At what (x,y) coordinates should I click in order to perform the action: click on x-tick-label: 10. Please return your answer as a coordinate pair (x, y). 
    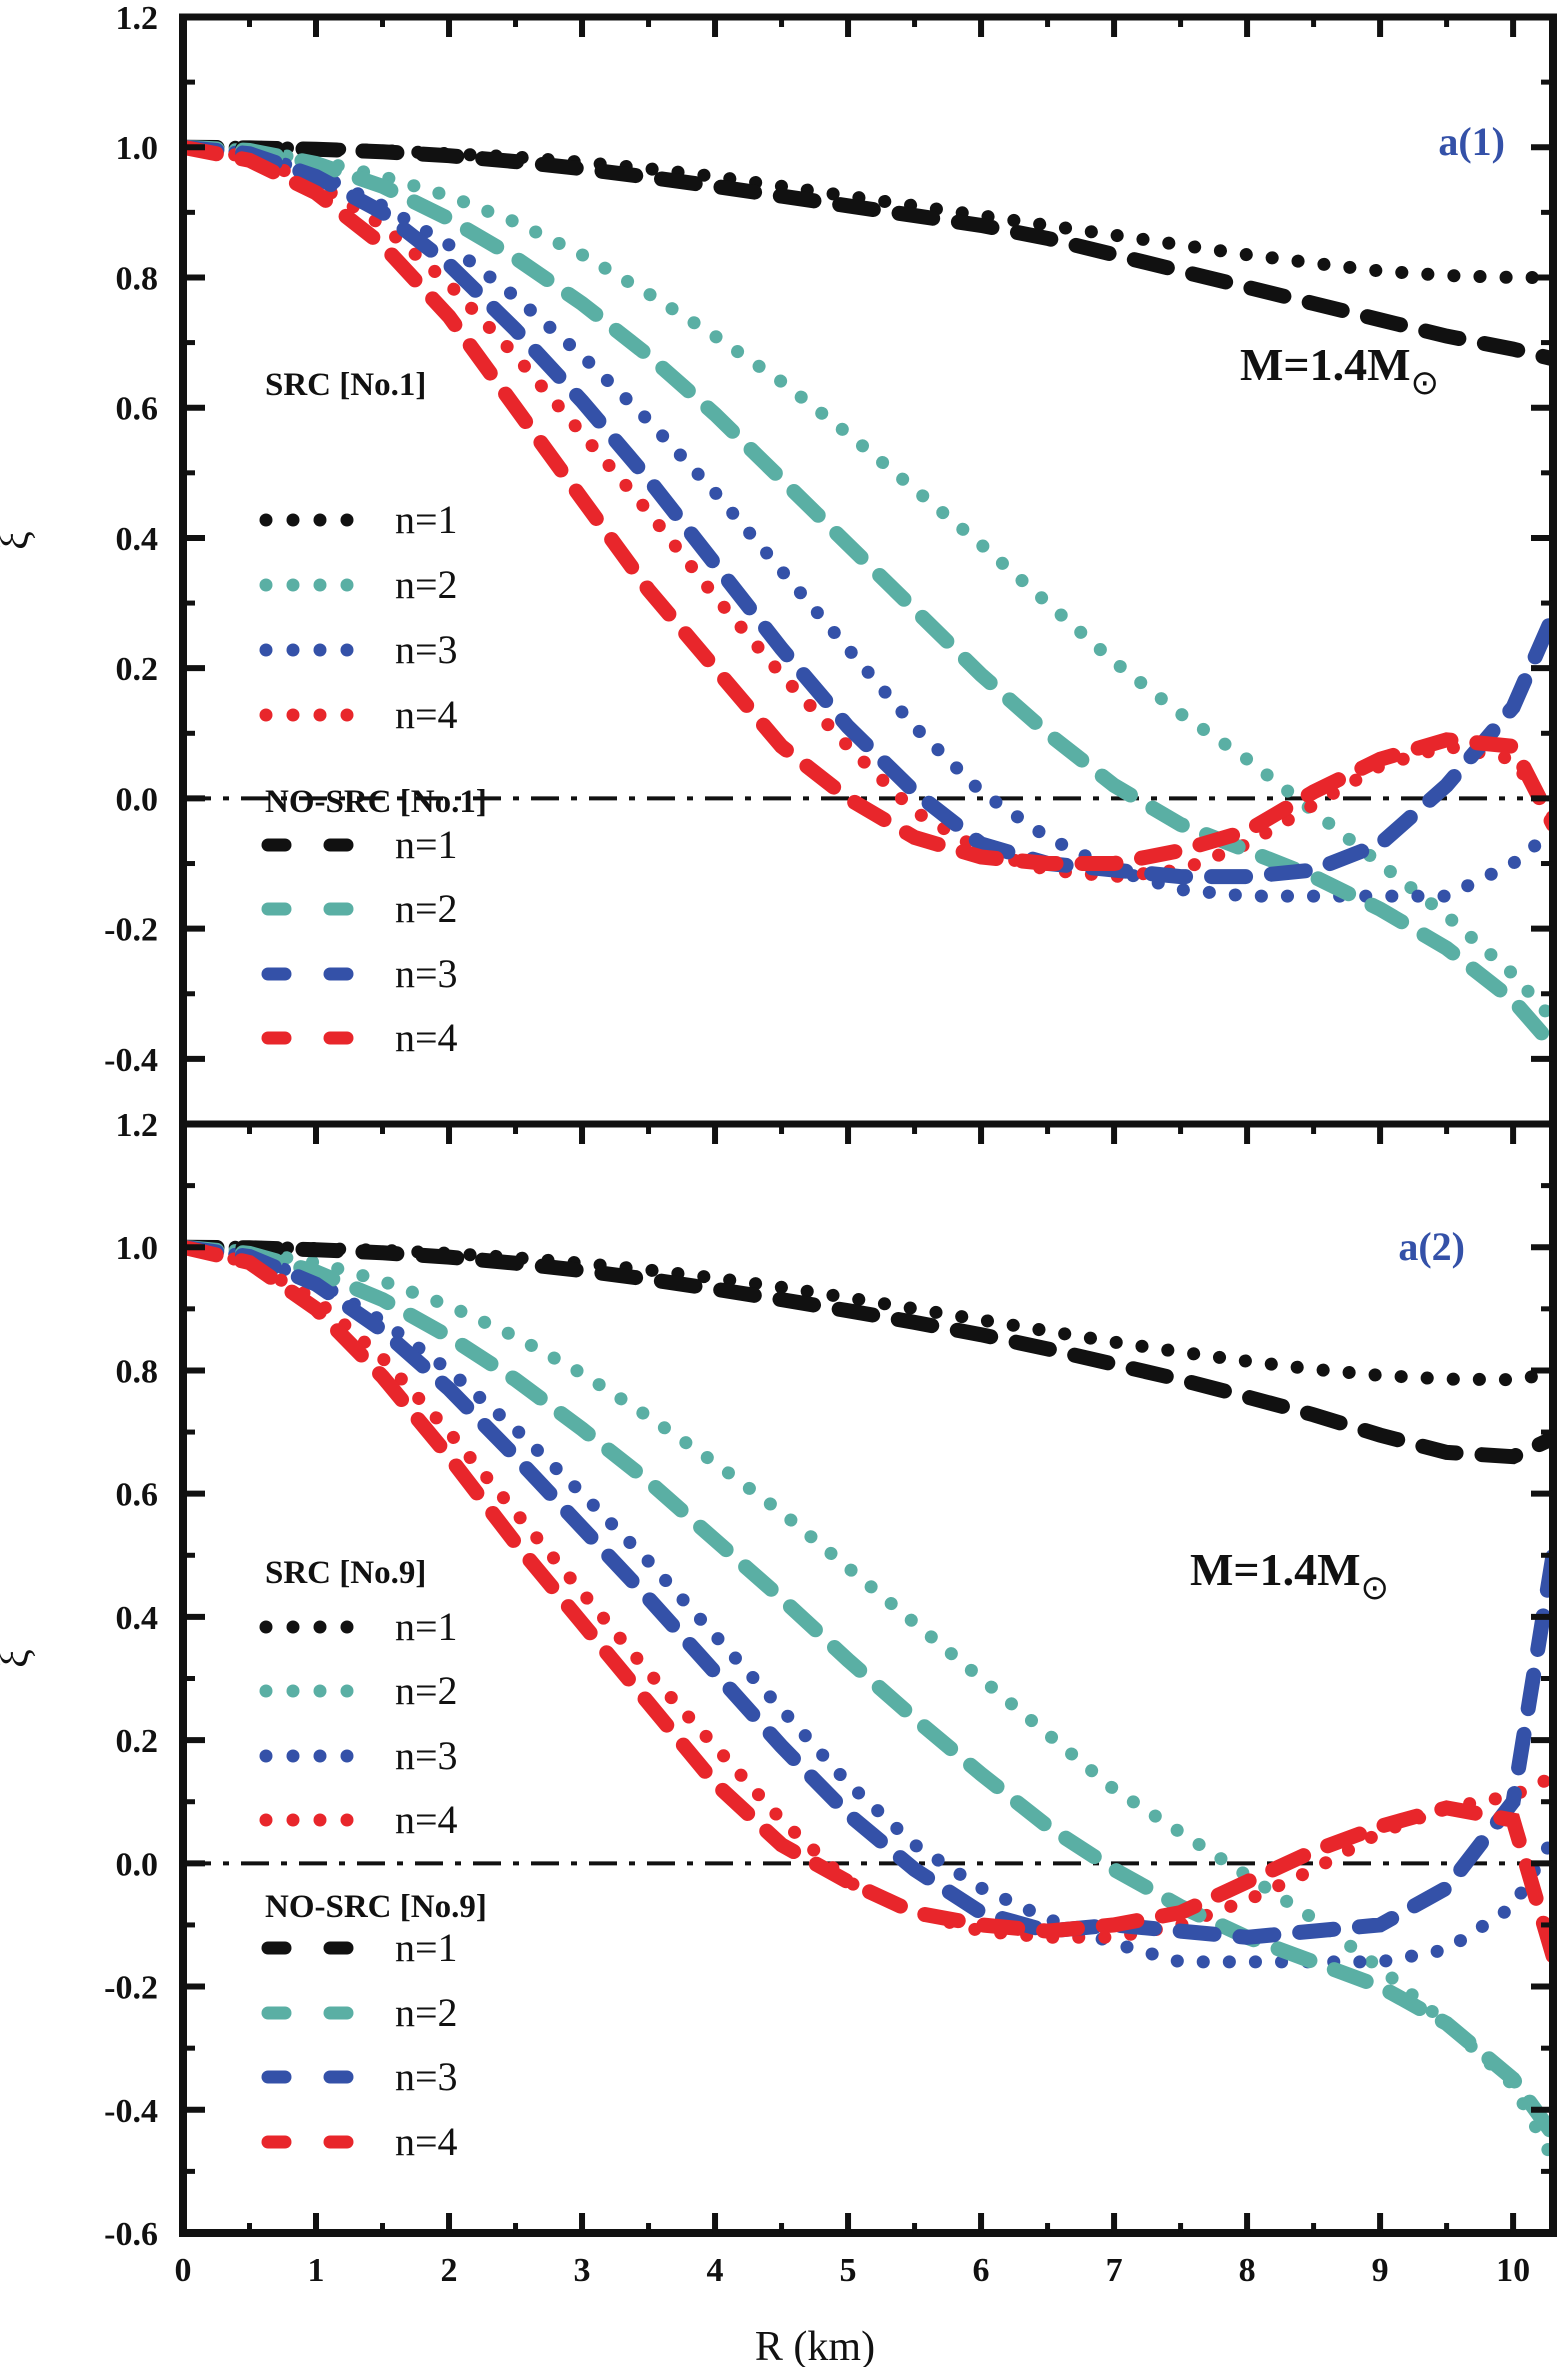
    Looking at the image, I should click on (1513, 2270).